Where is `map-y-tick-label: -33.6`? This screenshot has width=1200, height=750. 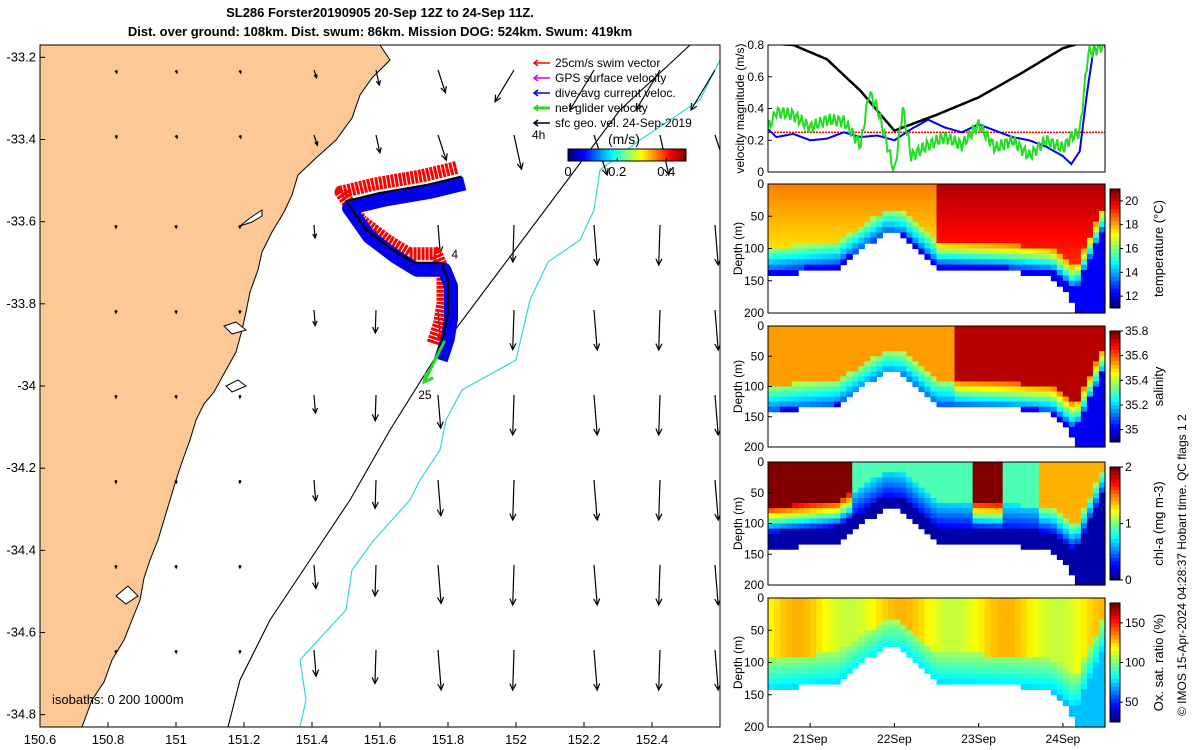 map-y-tick-label: -33.6 is located at coordinates (21, 221).